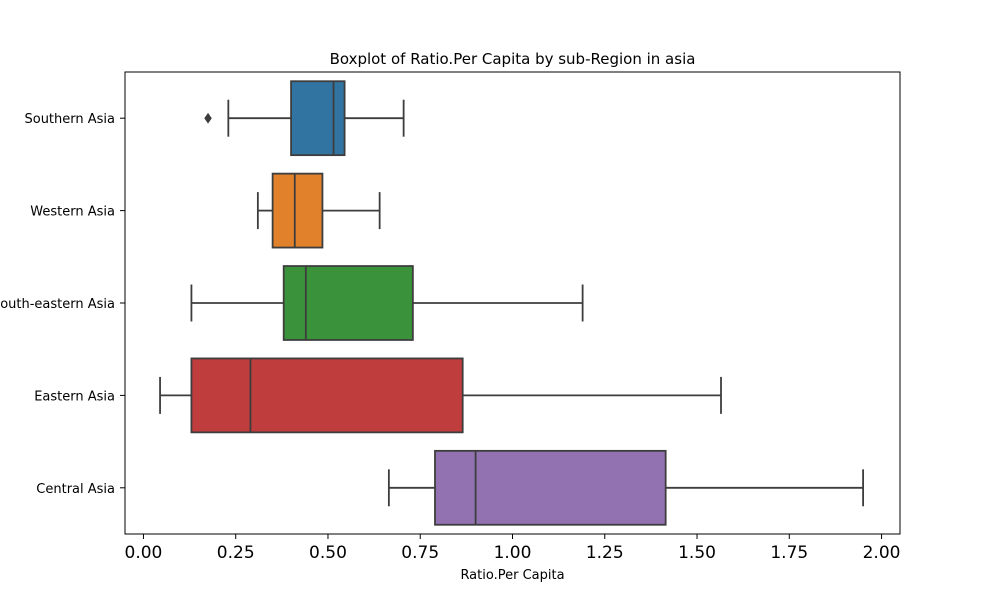 This screenshot has height=600, width=1000. Describe the element at coordinates (789, 553) in the screenshot. I see `x-tick-label: 1.75` at that location.